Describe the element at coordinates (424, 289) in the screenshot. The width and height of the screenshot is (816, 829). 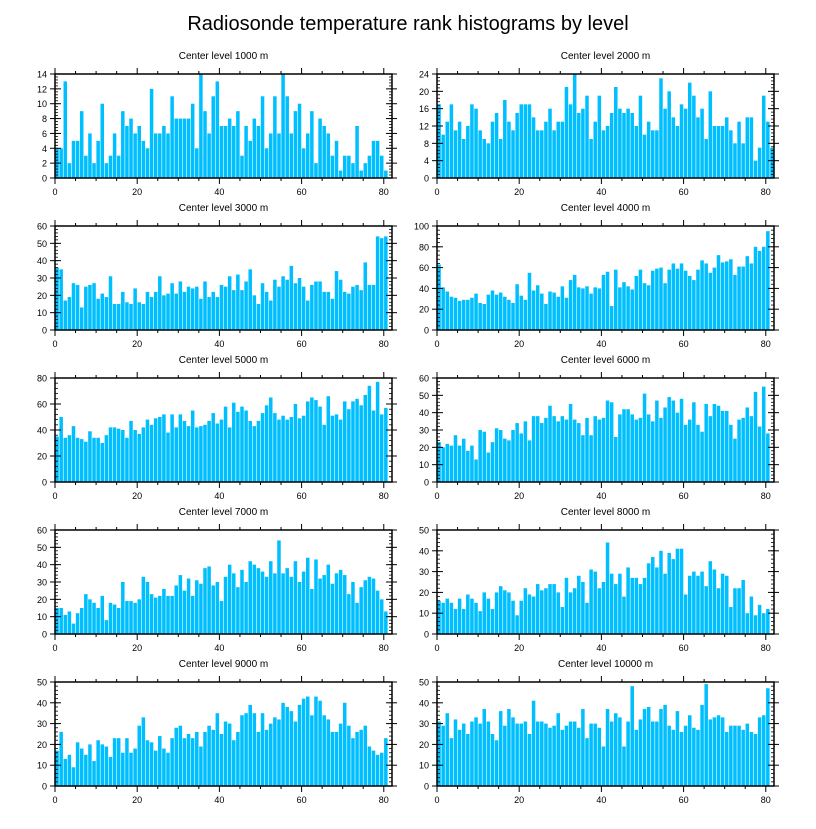
I see `y-tick-label: 40` at that location.